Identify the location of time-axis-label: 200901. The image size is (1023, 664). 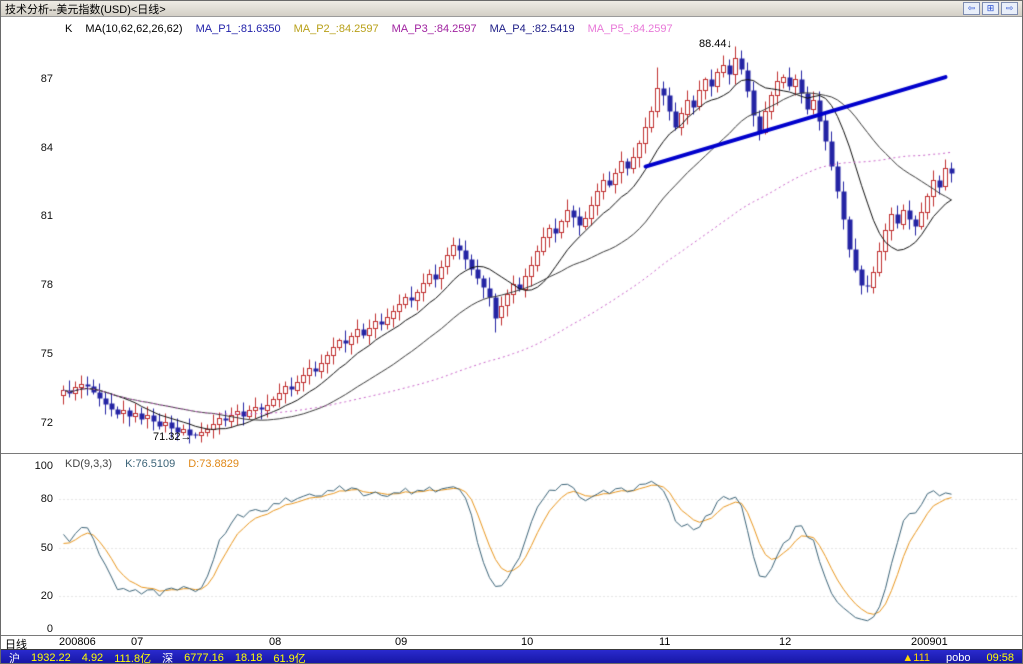
(929, 642).